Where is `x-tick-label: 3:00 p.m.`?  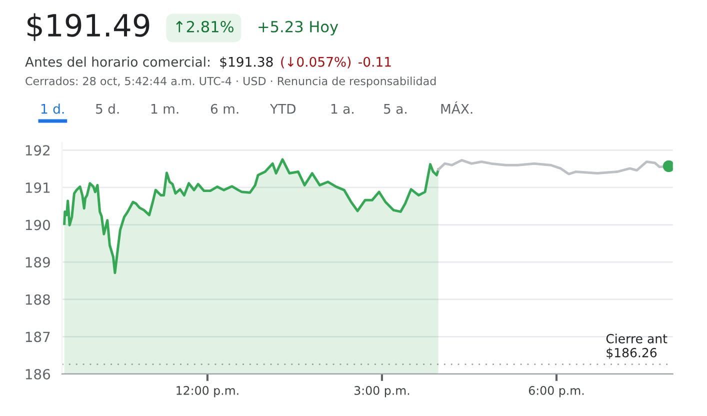 x-tick-label: 3:00 p.m. is located at coordinates (382, 392).